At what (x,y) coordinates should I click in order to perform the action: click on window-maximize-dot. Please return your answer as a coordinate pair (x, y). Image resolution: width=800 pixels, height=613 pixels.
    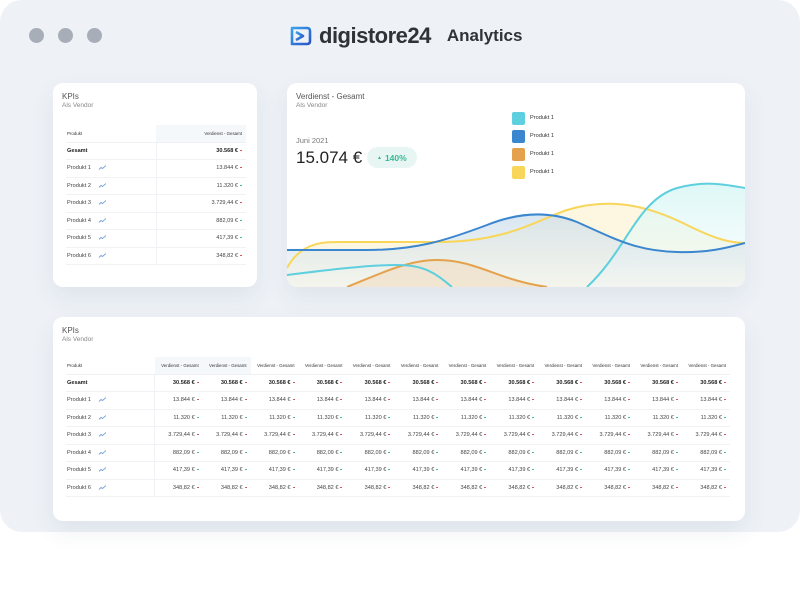
    Looking at the image, I should click on (94, 35).